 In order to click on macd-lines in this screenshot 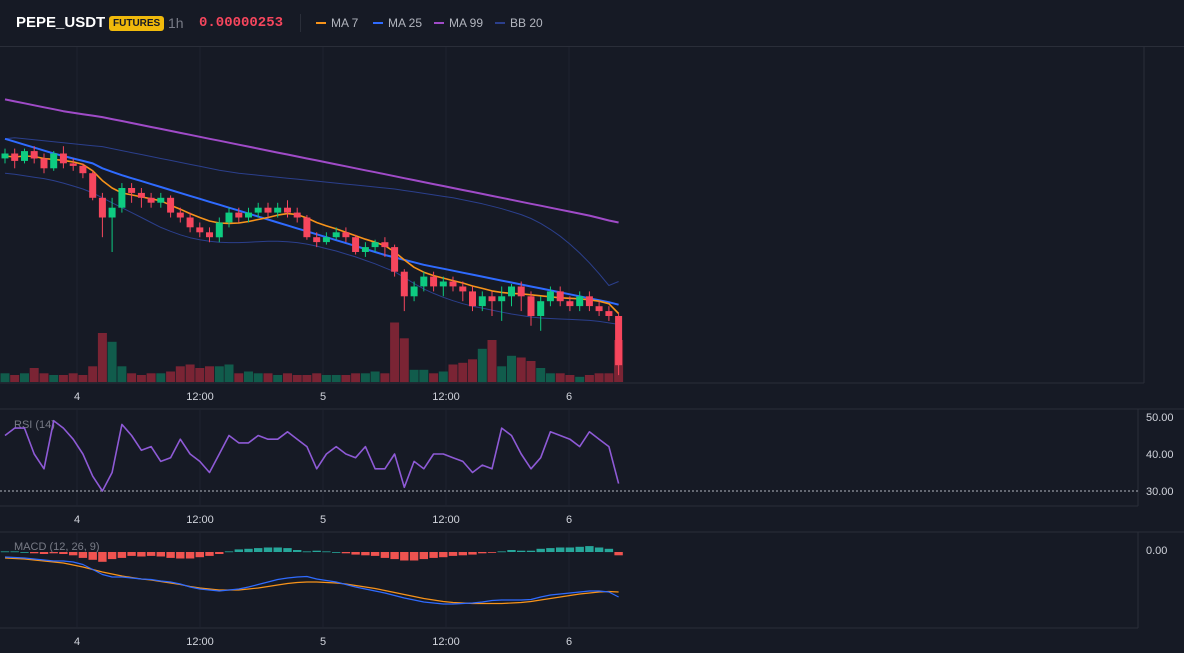, I will do `click(311, 580)`.